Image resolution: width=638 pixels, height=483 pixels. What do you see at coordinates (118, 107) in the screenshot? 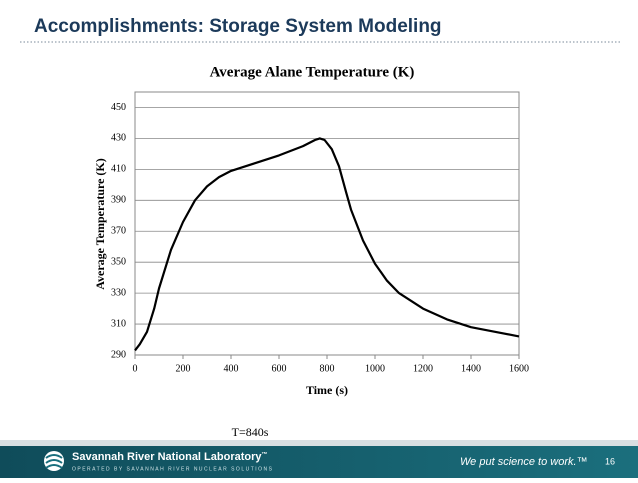
I see `y-tick-label: 450` at bounding box center [118, 107].